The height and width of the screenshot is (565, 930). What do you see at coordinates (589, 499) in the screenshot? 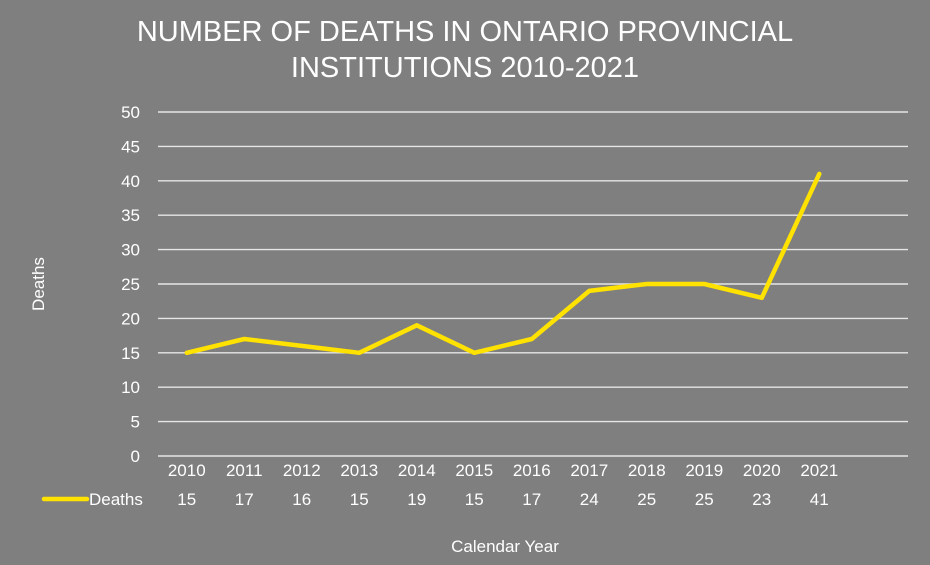
I see `data-table-value: 24` at bounding box center [589, 499].